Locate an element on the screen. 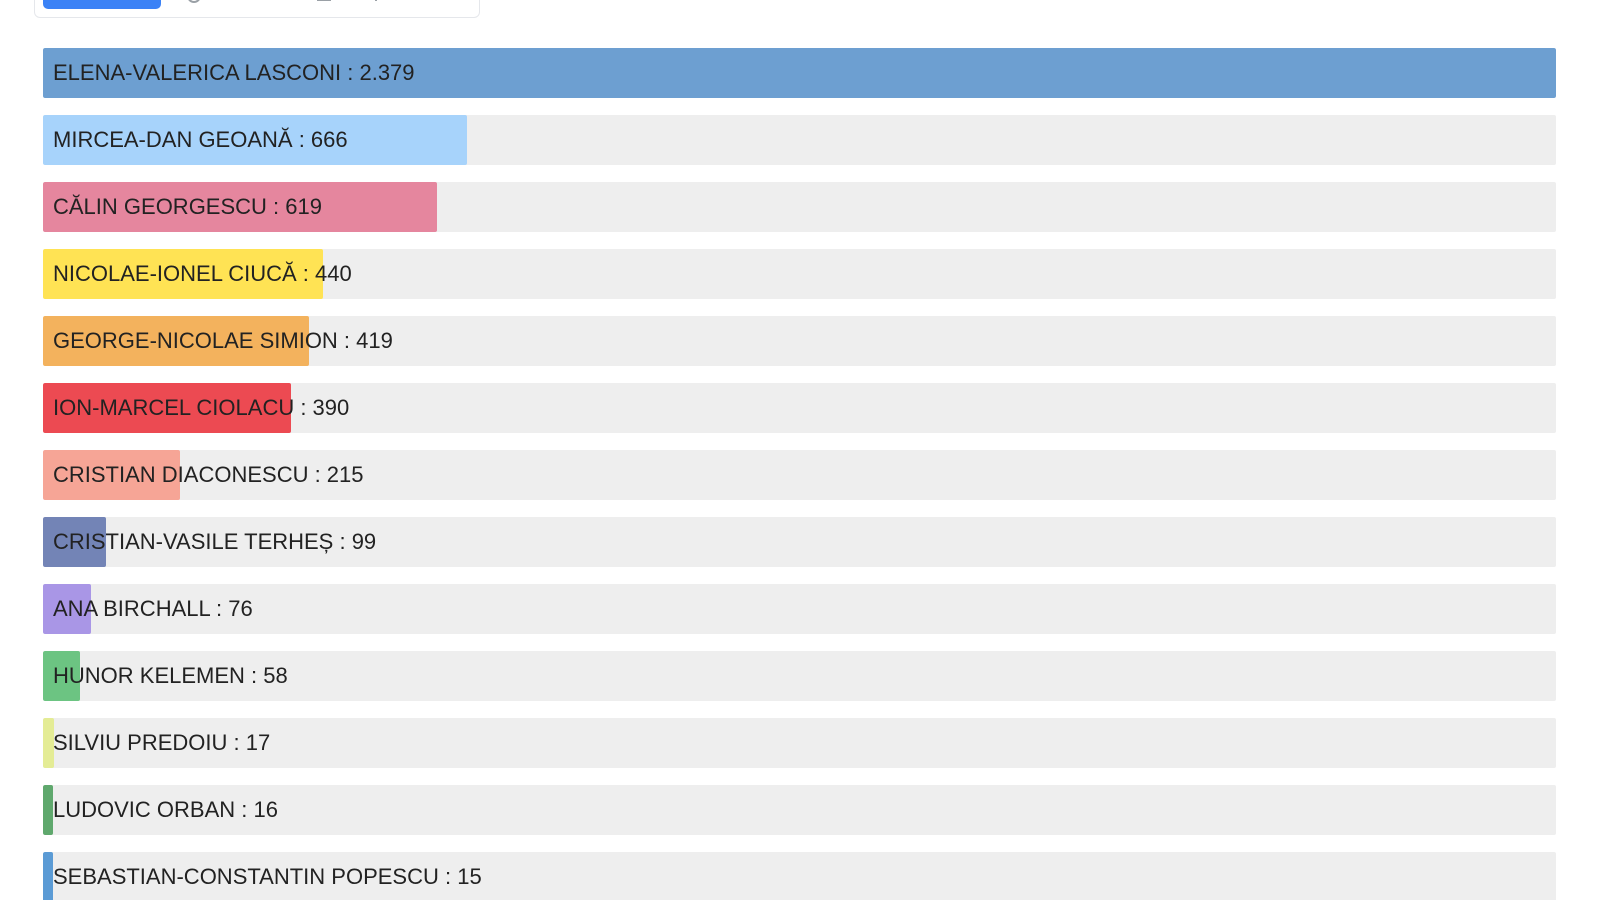 This screenshot has height=900, width=1600. bar-label: HUNOR KELEMEN : 58 is located at coordinates (170, 675).